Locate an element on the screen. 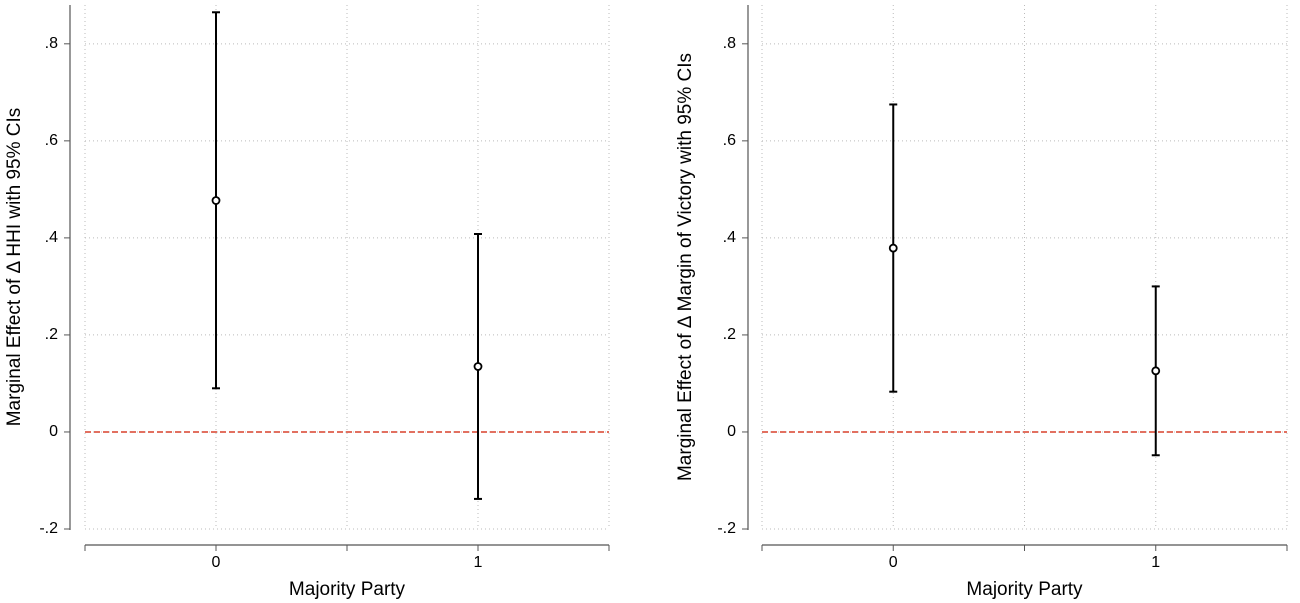  y-axis-title: Marginal Effect of Δ HHI with 95% CIs is located at coordinates (14, 267).